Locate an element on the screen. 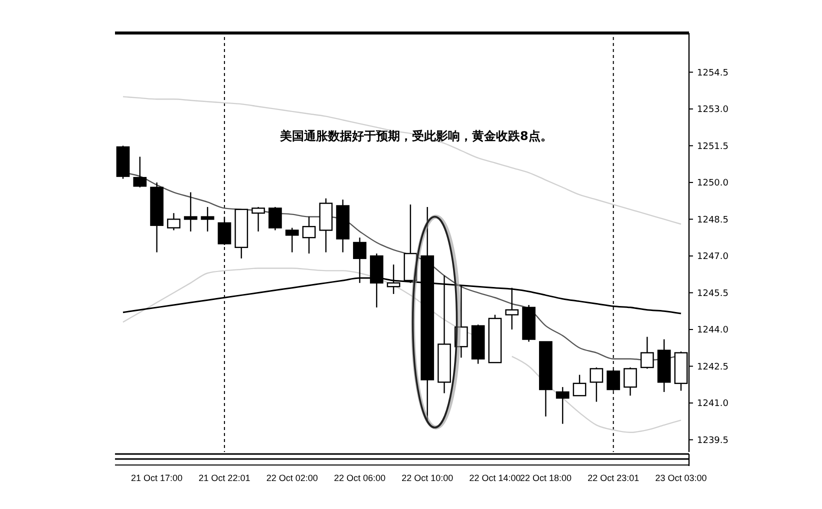 Image resolution: width=822 pixels, height=509 pixels. y-tick-label: 1247.0 is located at coordinates (713, 257).